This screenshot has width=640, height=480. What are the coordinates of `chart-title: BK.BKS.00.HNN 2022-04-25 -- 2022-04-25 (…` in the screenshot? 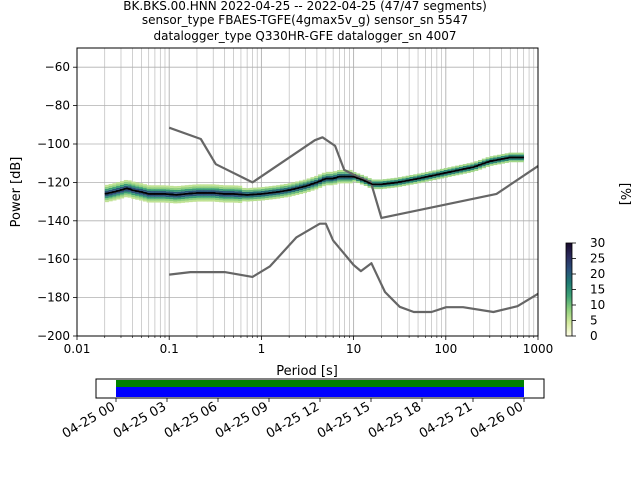 It's located at (305, 21).